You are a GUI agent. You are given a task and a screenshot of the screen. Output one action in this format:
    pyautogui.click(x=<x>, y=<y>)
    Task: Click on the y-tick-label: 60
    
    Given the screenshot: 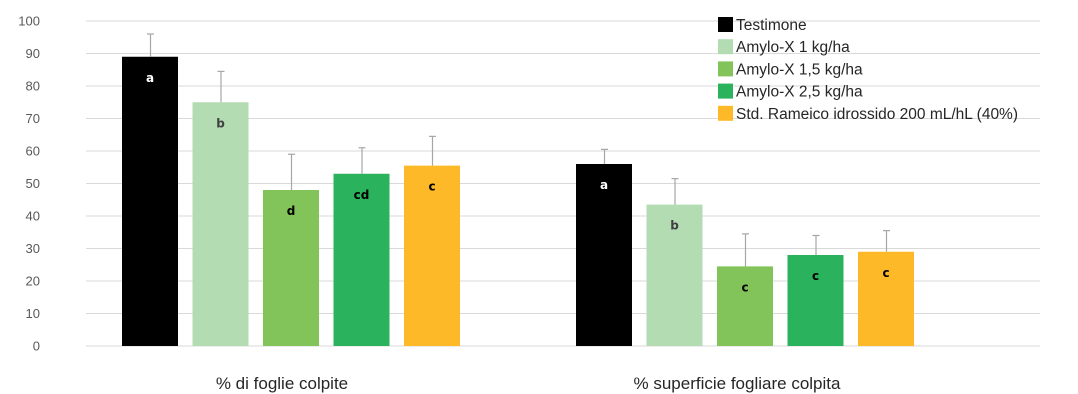 What is the action you would take?
    pyautogui.click(x=33, y=151)
    